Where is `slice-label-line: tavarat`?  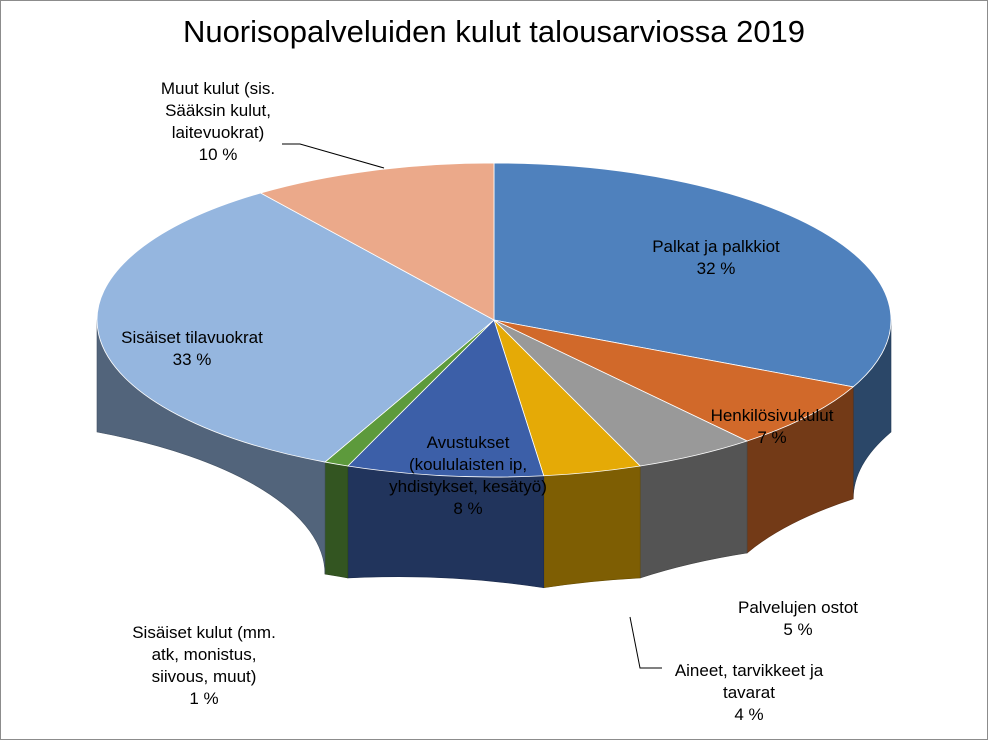
slice-label-line: tavarat is located at coordinates (749, 692).